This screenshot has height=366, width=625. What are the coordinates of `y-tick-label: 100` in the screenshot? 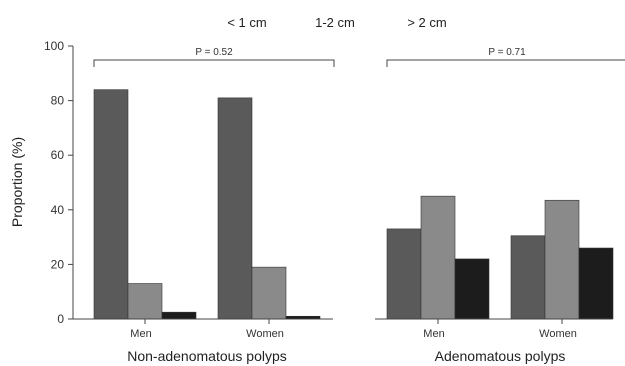 It's located at (54, 46).